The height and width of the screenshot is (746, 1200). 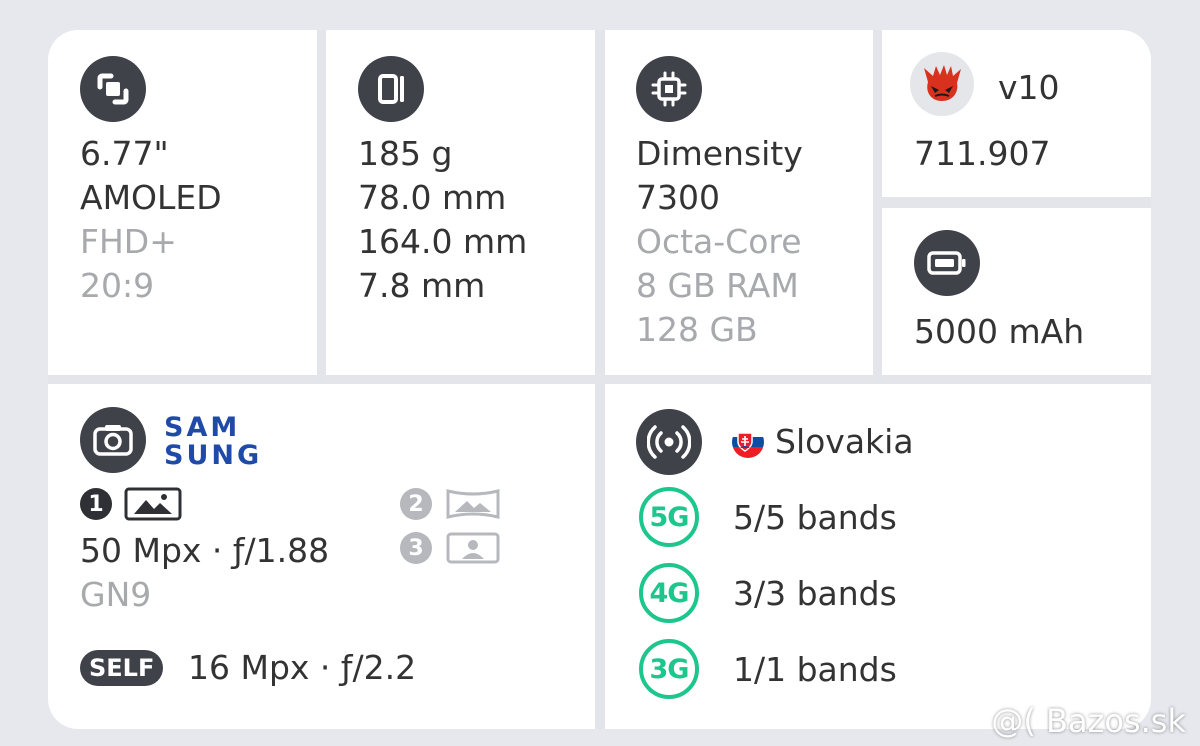 I want to click on 4g-badge: 4G, so click(x=669, y=593).